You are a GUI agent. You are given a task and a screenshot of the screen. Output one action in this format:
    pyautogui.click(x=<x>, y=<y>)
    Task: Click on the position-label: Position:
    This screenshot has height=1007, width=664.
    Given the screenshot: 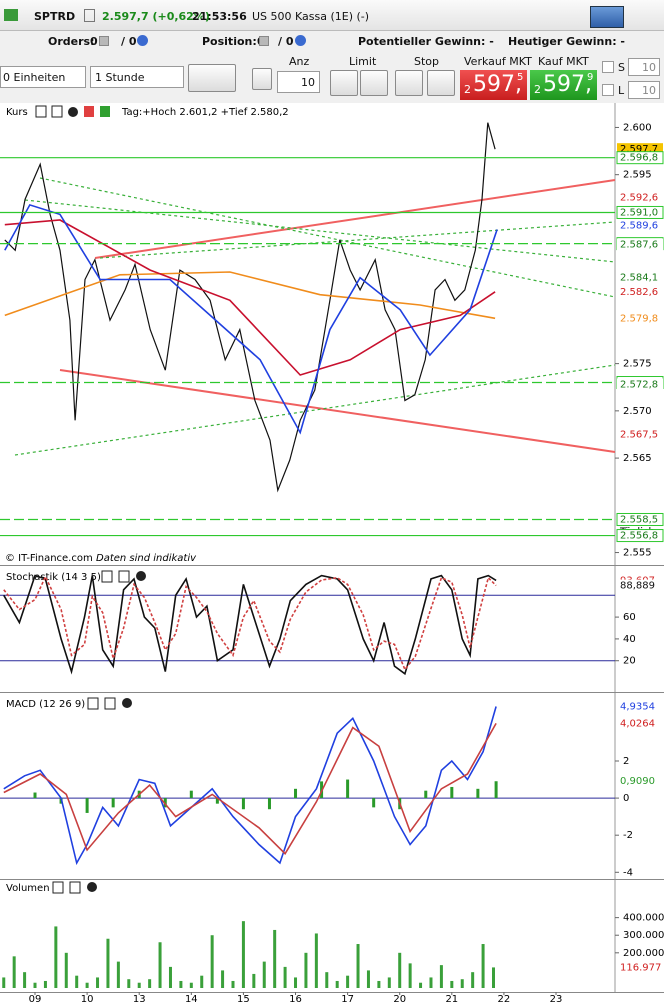 What is the action you would take?
    pyautogui.click(x=229, y=41)
    